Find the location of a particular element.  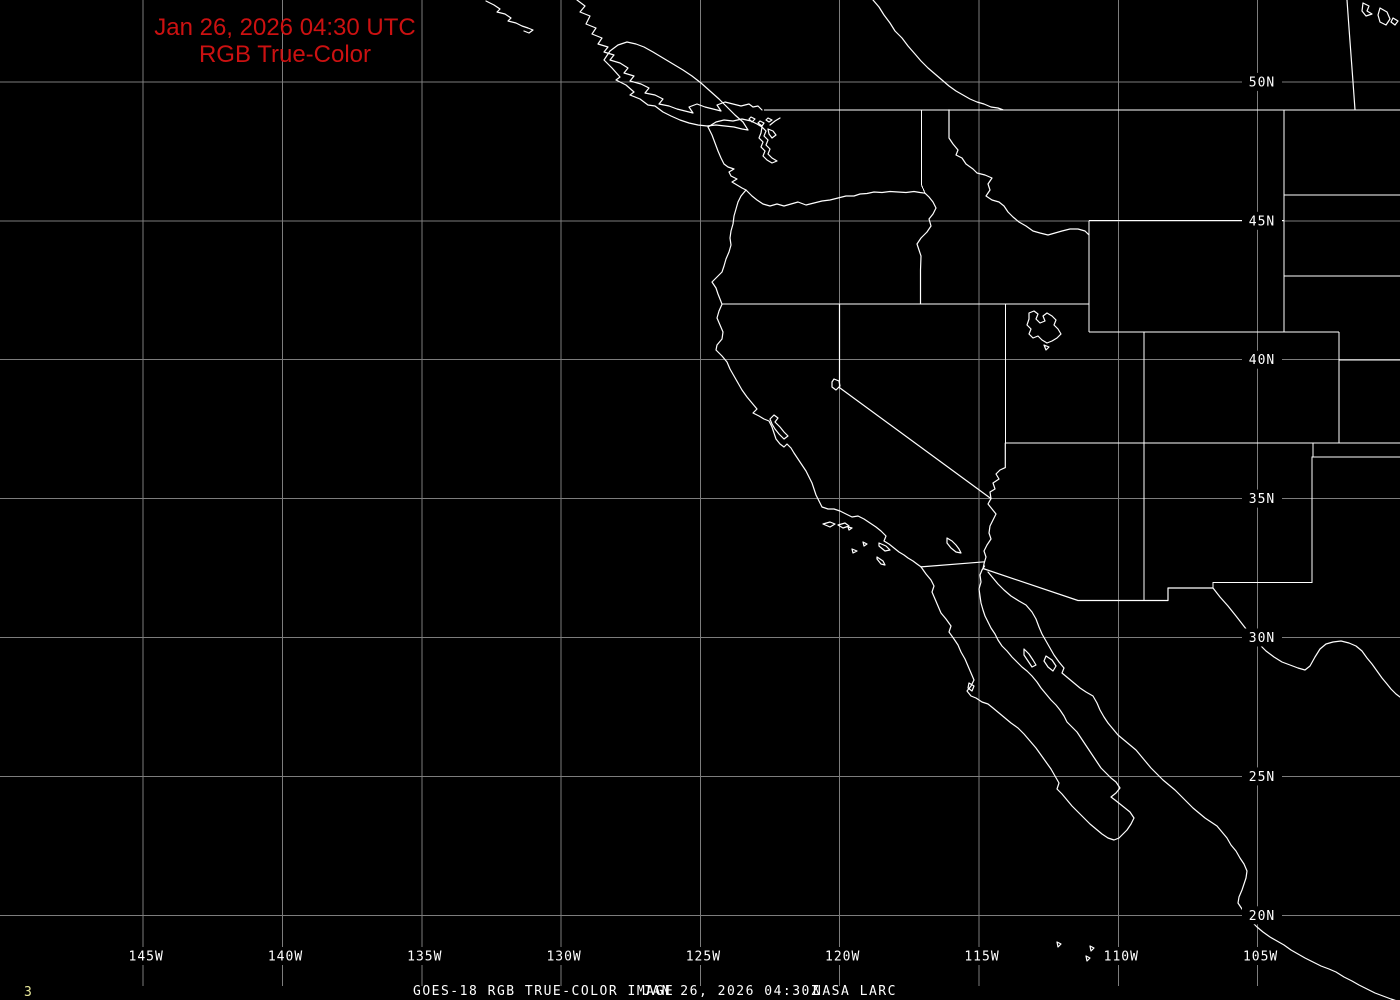

lon-label: 145W is located at coordinates (146, 957).